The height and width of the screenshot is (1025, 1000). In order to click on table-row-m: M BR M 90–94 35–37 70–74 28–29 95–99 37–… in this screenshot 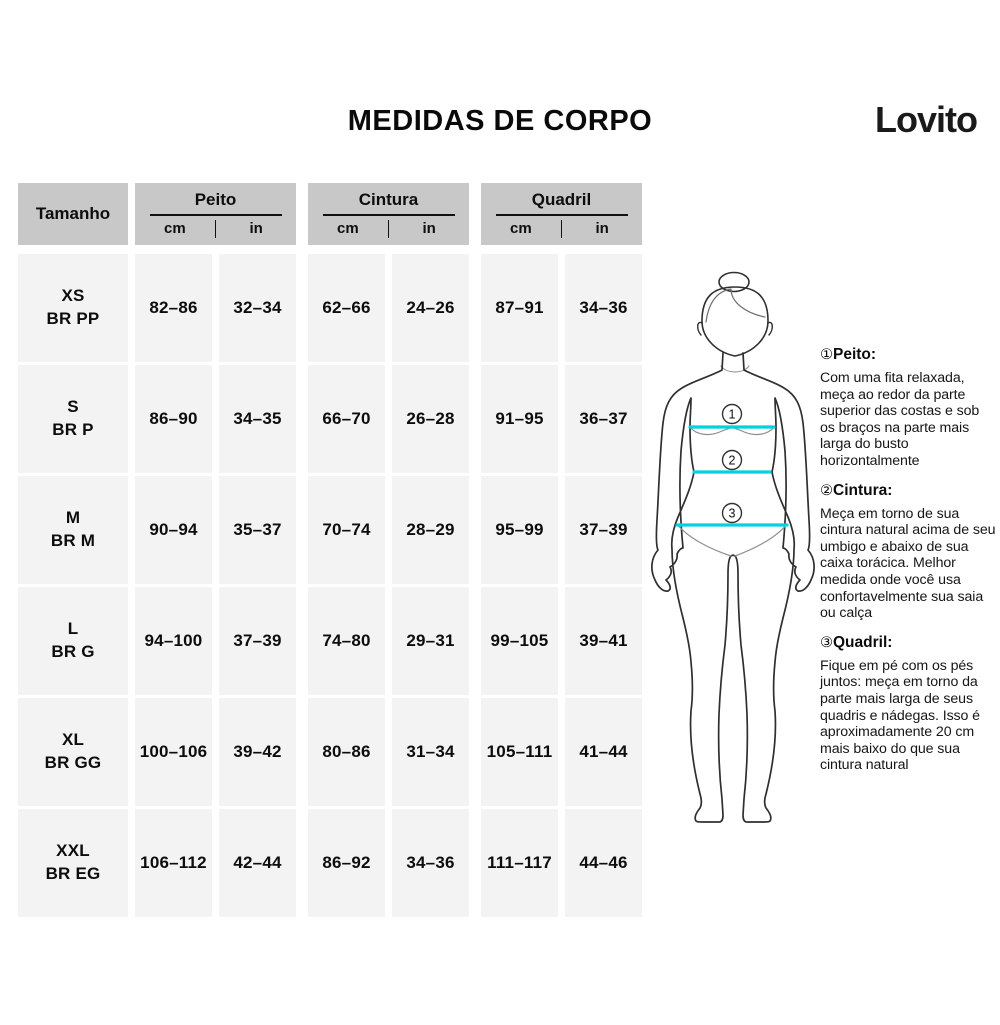, I will do `click(331, 530)`.